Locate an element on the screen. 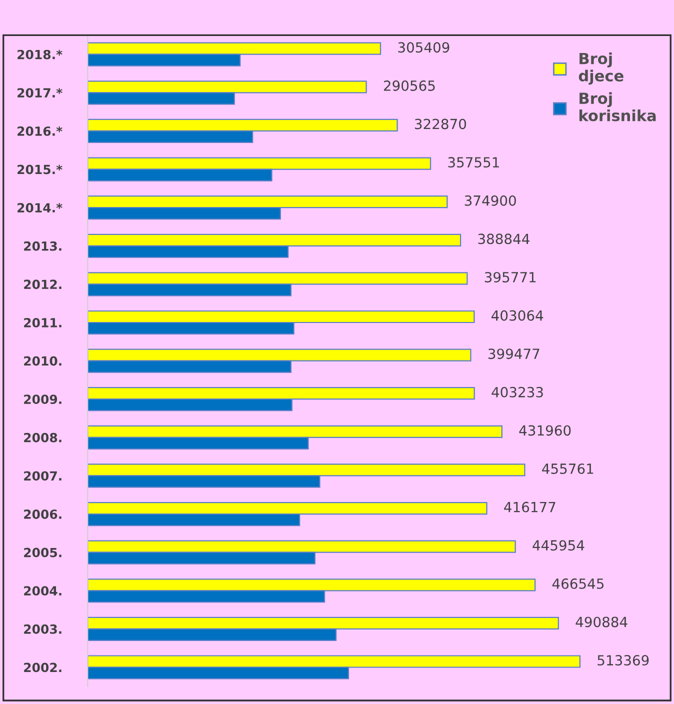 The width and height of the screenshot is (674, 704). data-label: 357551 is located at coordinates (473, 162).